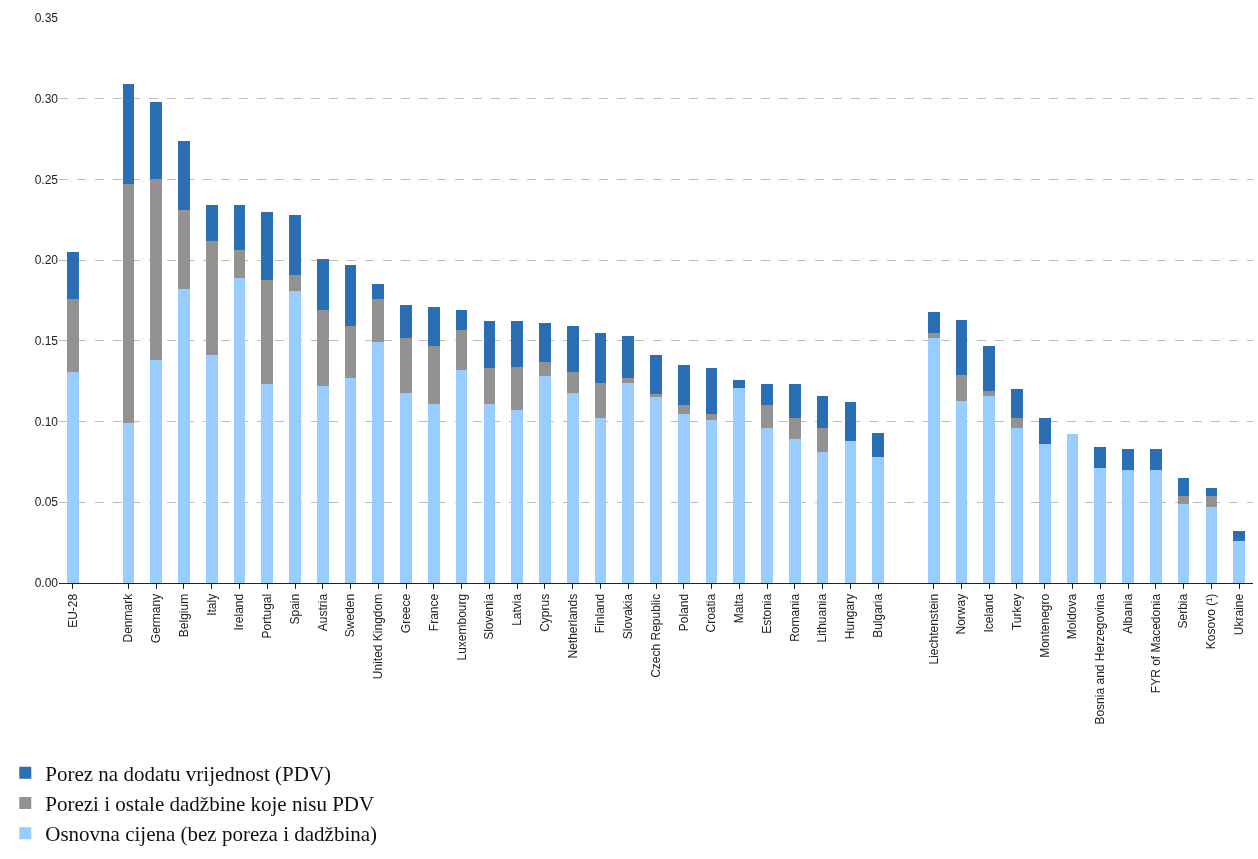 This screenshot has width=1258, height=859. I want to click on y-tick-label: 0.00, so click(46, 583).